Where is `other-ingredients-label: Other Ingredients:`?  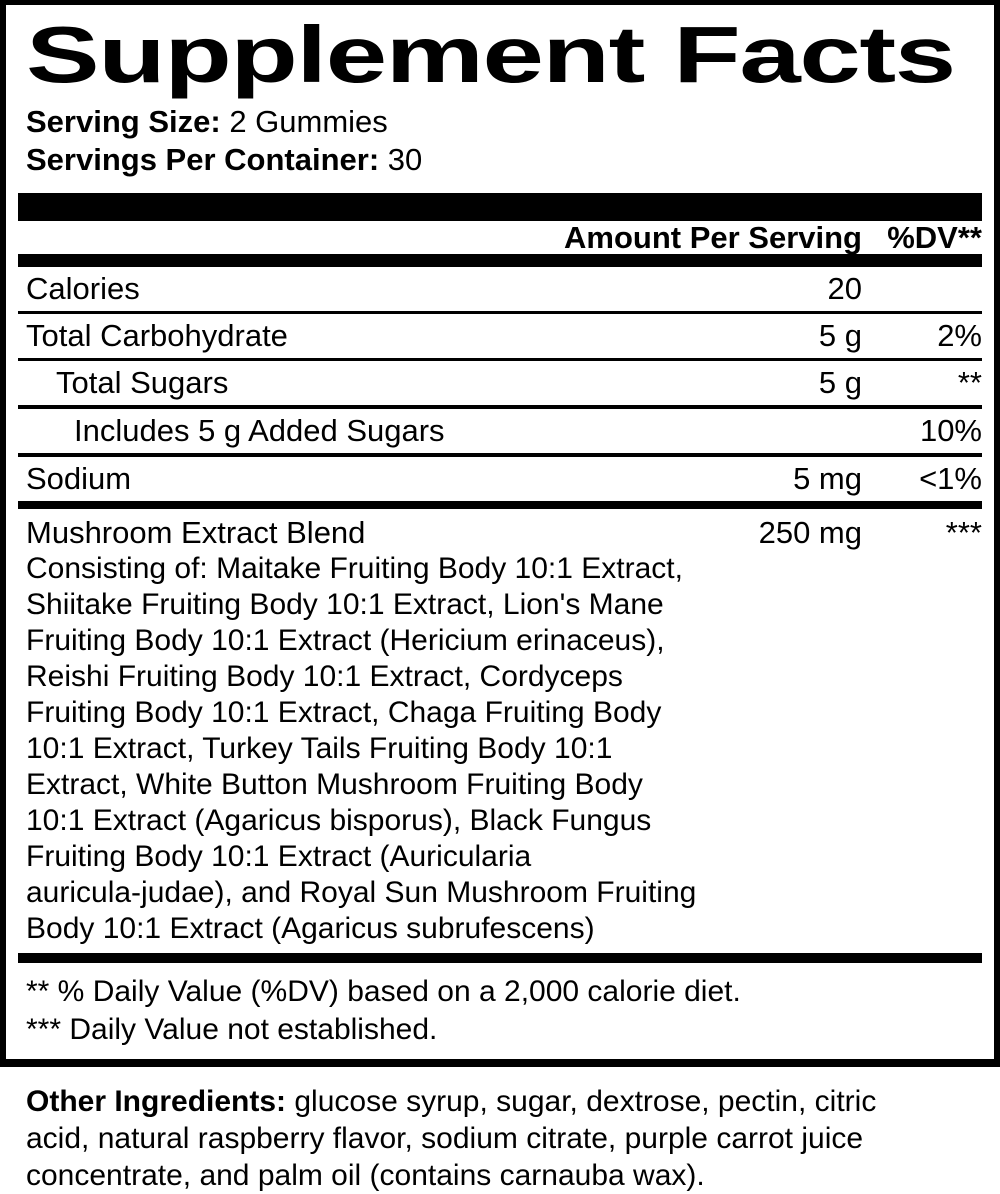 other-ingredients-label: Other Ingredients: is located at coordinates (156, 1101).